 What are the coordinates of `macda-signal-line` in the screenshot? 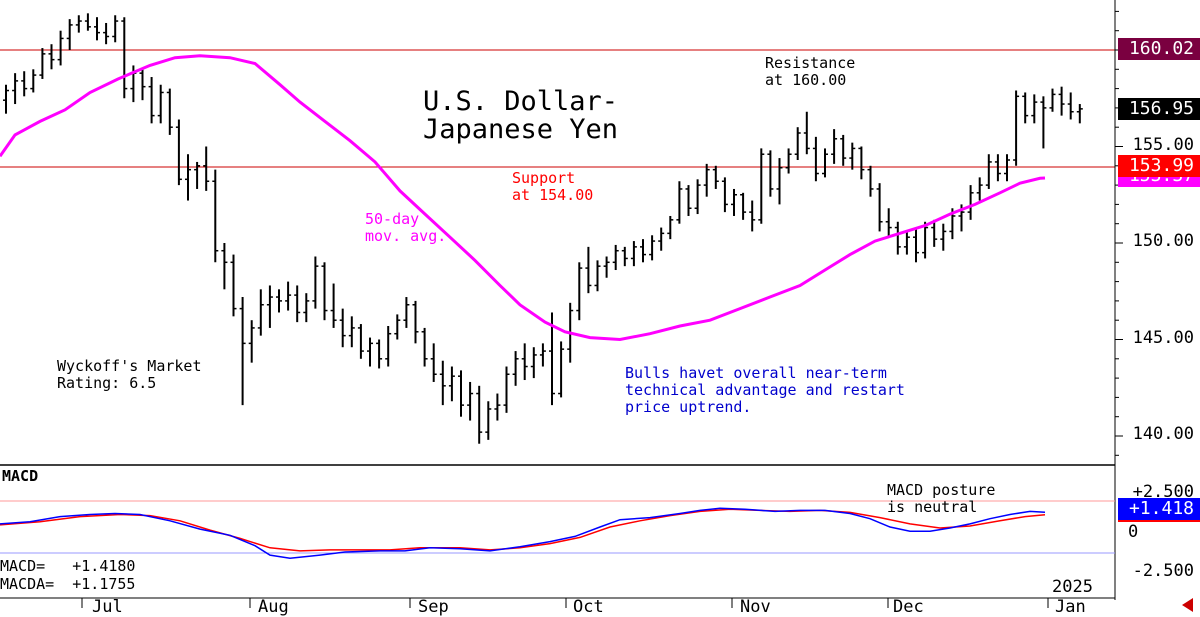 It's located at (523, 530).